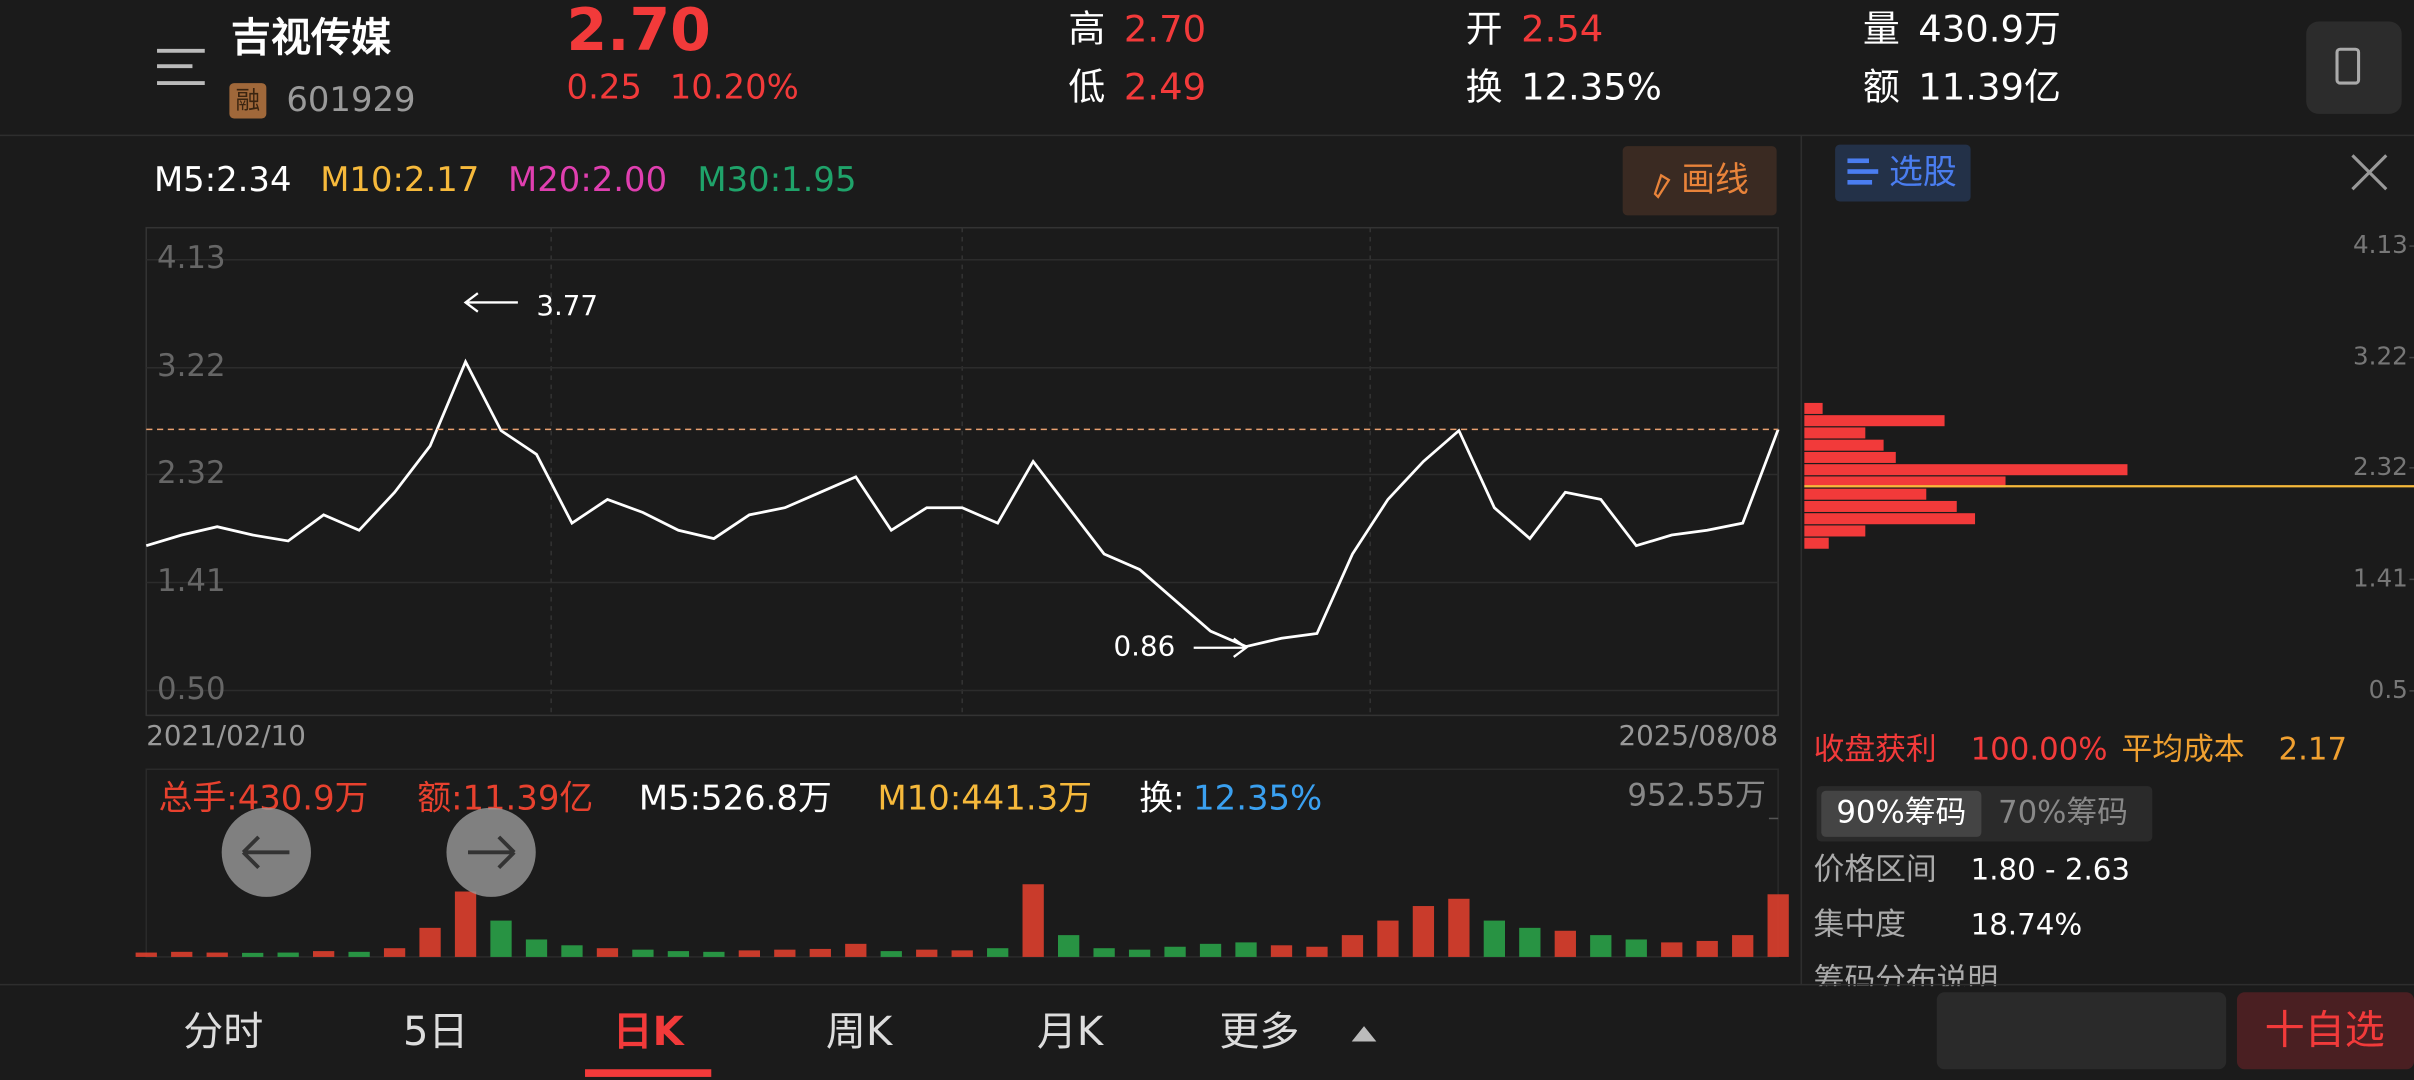 The width and height of the screenshot is (2414, 1080). What do you see at coordinates (248, 100) in the screenshot?
I see `badge: 融` at bounding box center [248, 100].